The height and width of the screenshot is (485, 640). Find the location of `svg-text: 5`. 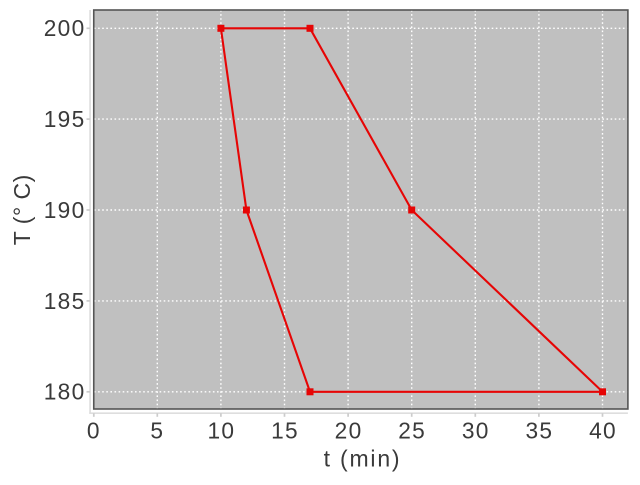

svg-text: 5 is located at coordinates (157, 430).